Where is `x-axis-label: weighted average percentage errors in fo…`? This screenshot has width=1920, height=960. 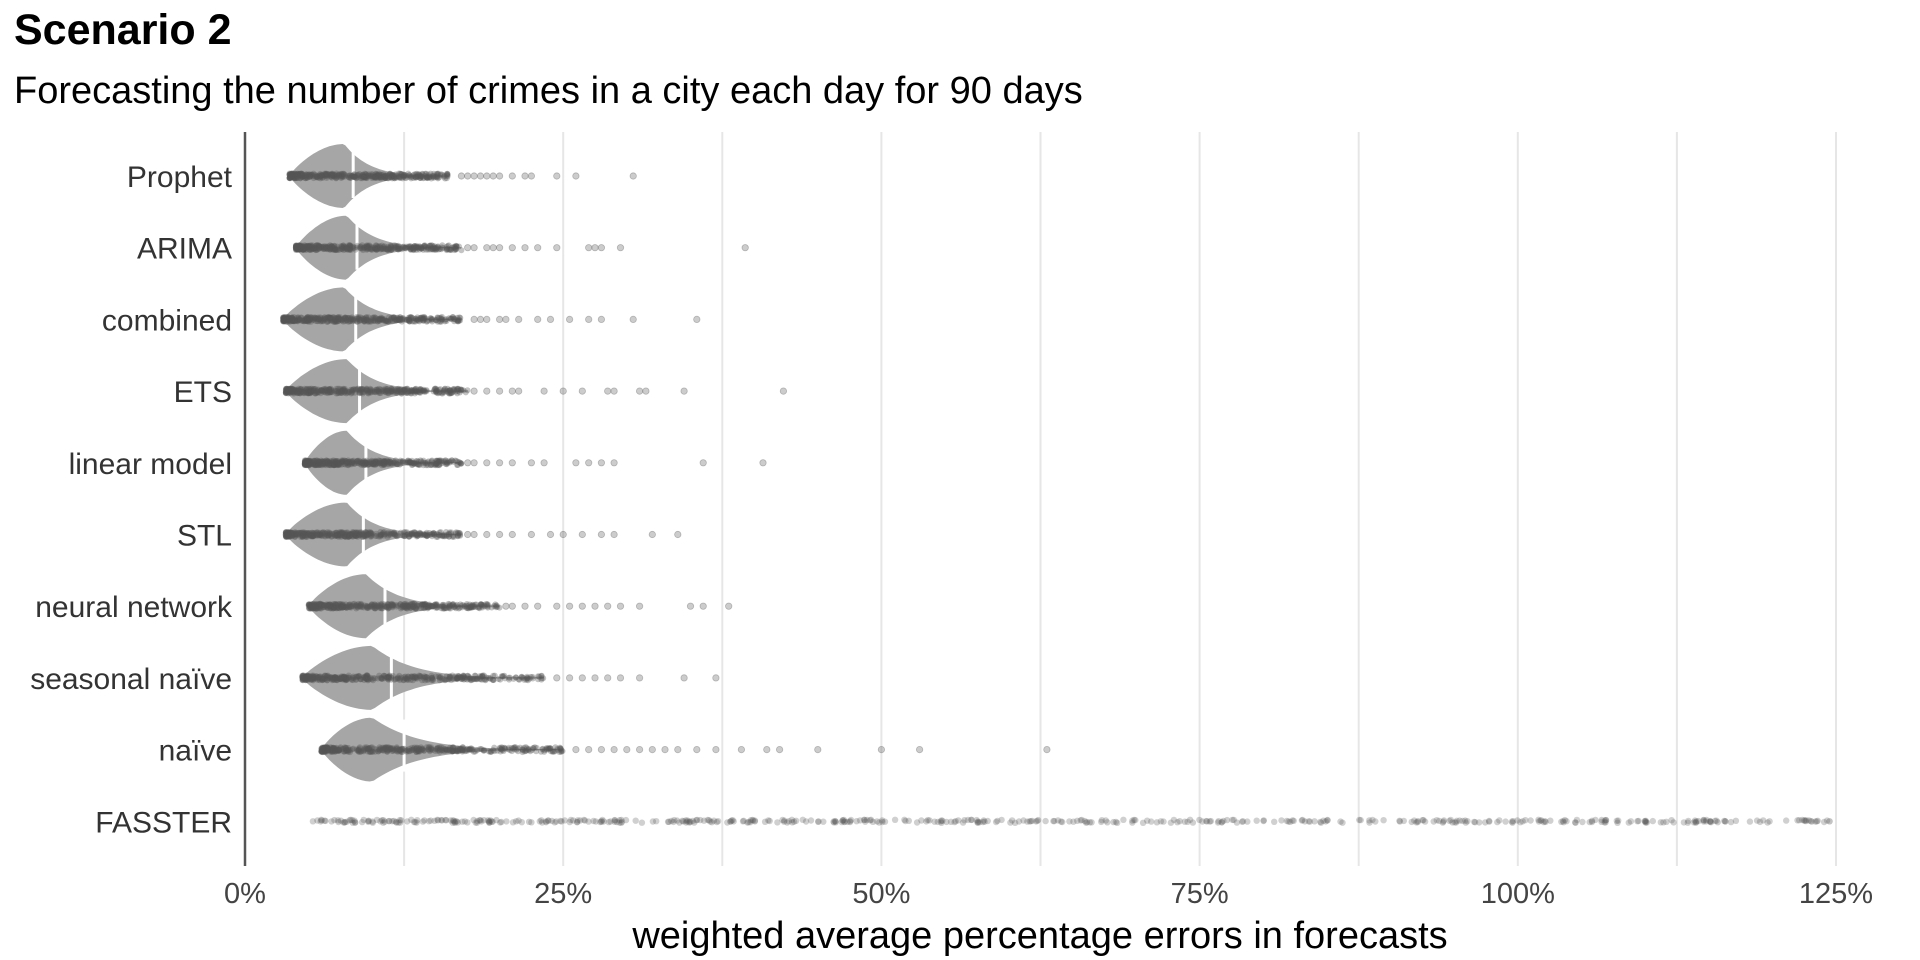 x-axis-label: weighted average percentage errors in fo… is located at coordinates (1039, 936).